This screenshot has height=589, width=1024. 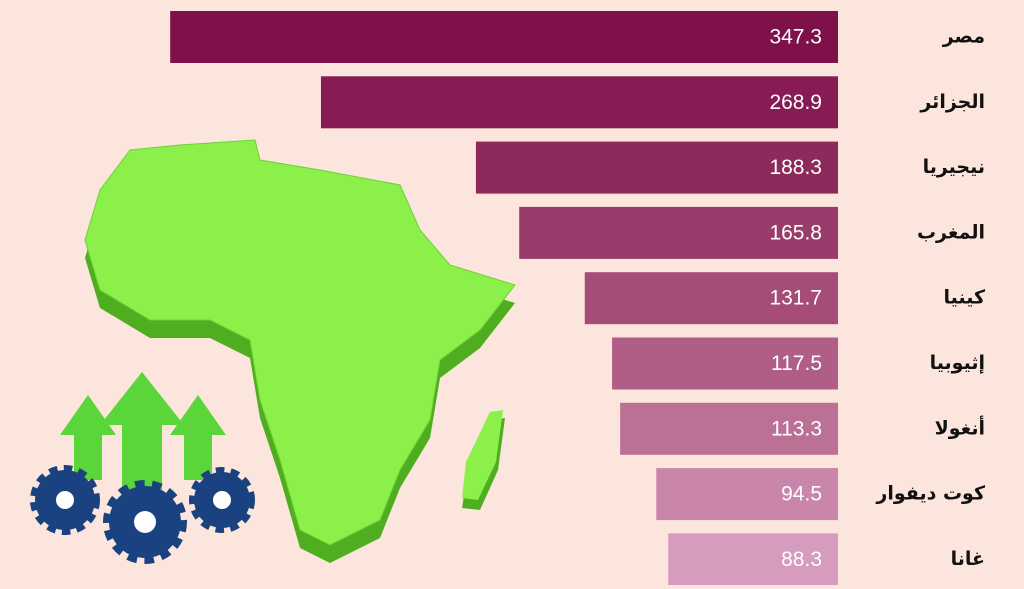 I want to click on category-label: مصر, so click(x=963, y=37).